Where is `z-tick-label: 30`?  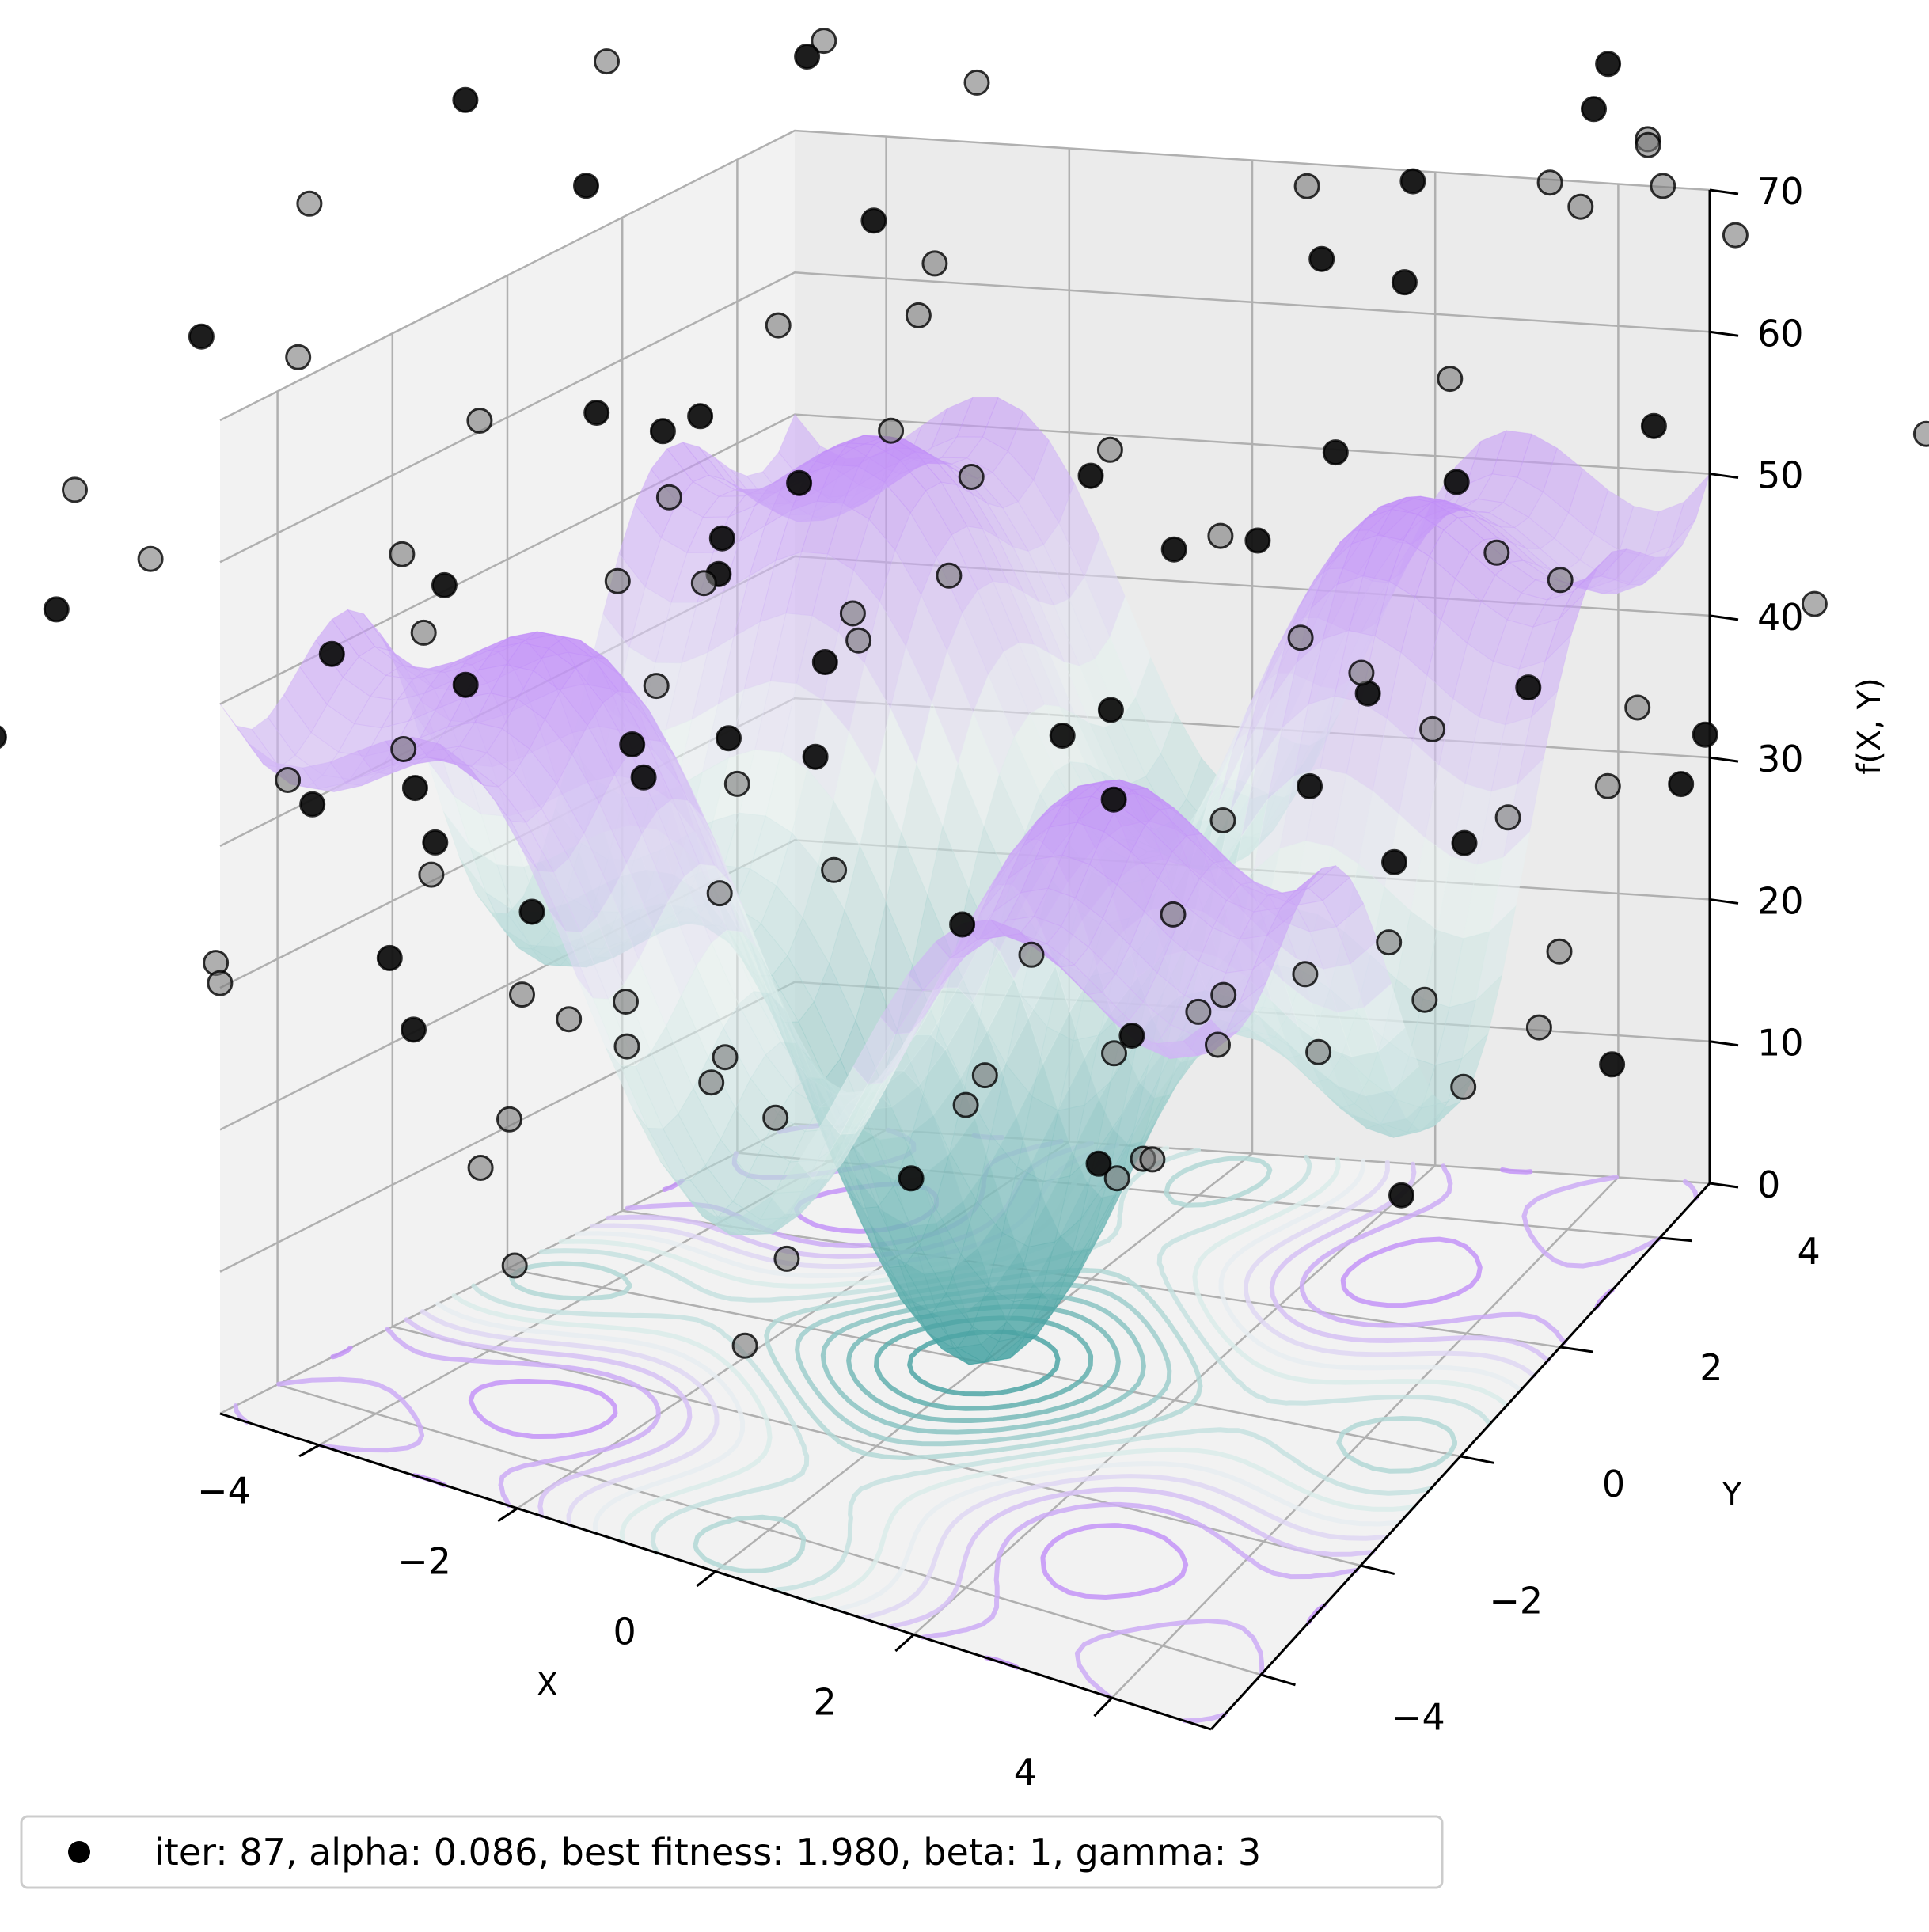 z-tick-label: 30 is located at coordinates (1780, 759).